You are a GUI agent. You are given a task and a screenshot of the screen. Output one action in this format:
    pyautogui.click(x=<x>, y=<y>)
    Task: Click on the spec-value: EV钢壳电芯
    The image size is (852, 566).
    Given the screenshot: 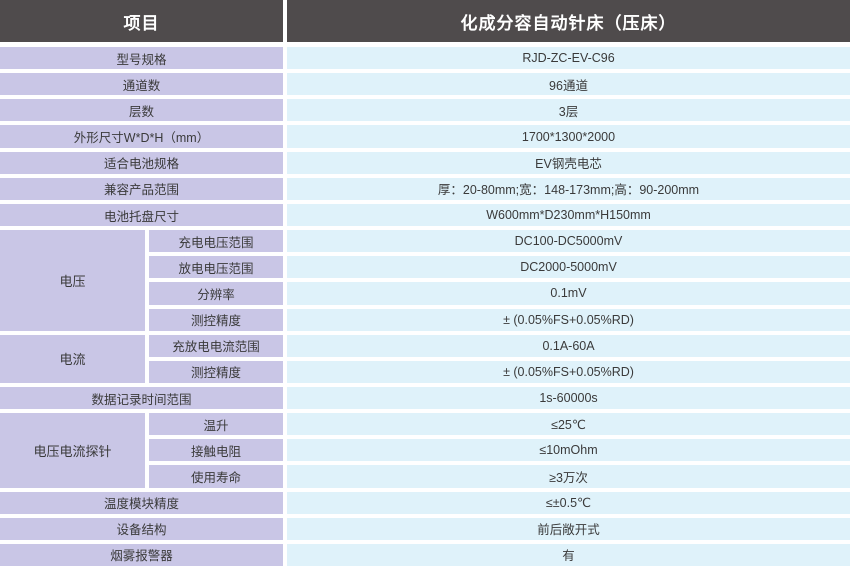 What is the action you would take?
    pyautogui.click(x=568, y=162)
    